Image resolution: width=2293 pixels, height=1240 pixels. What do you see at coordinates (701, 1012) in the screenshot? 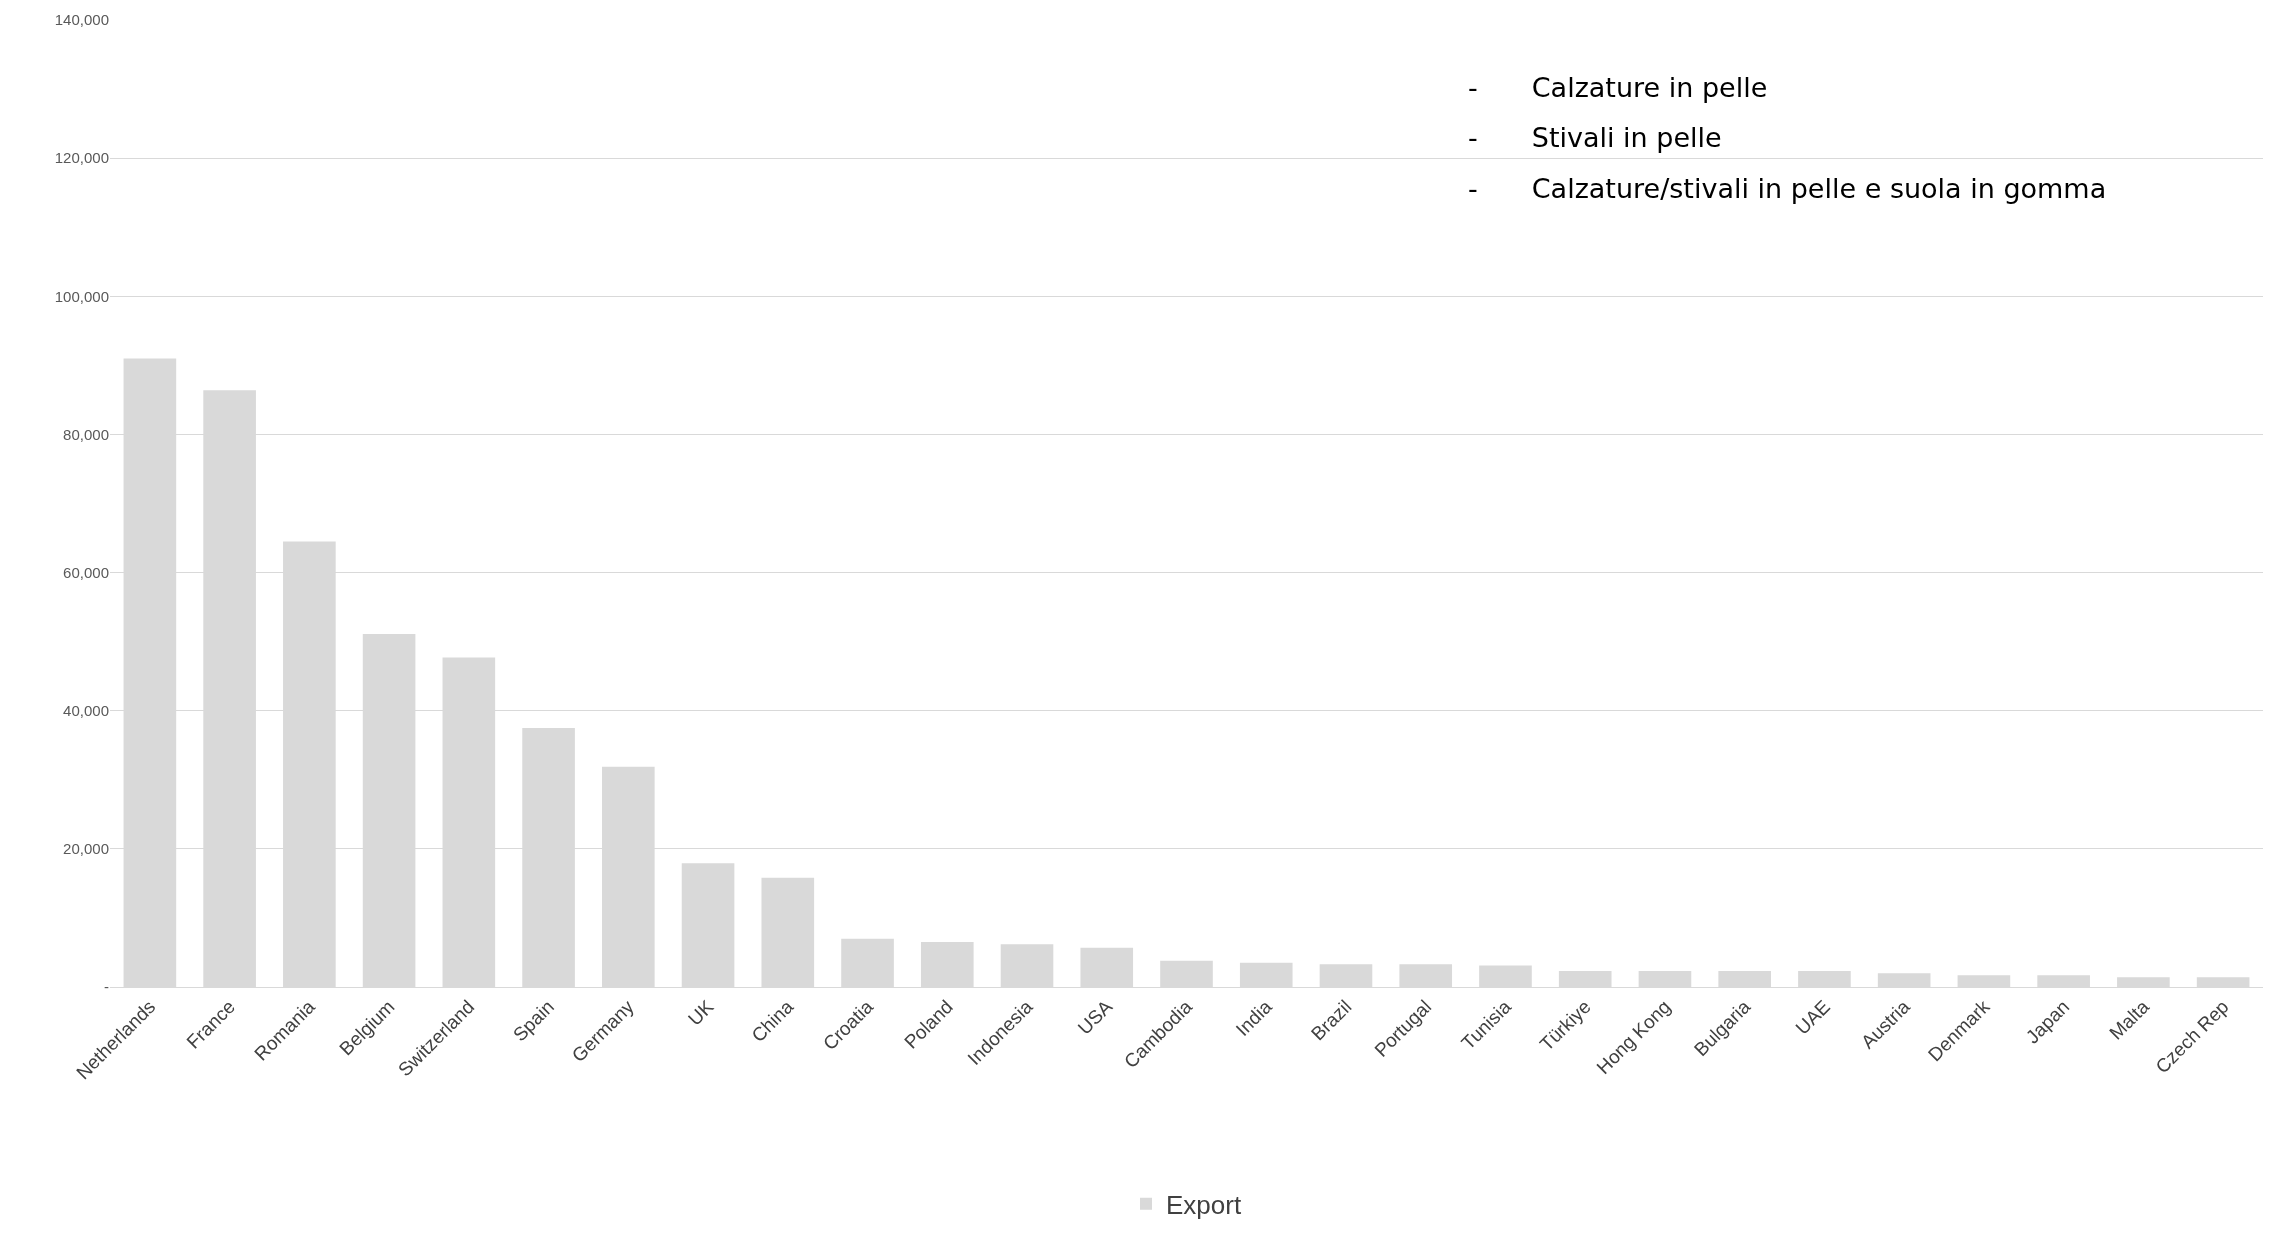
I see `x-tick-label: UK` at bounding box center [701, 1012].